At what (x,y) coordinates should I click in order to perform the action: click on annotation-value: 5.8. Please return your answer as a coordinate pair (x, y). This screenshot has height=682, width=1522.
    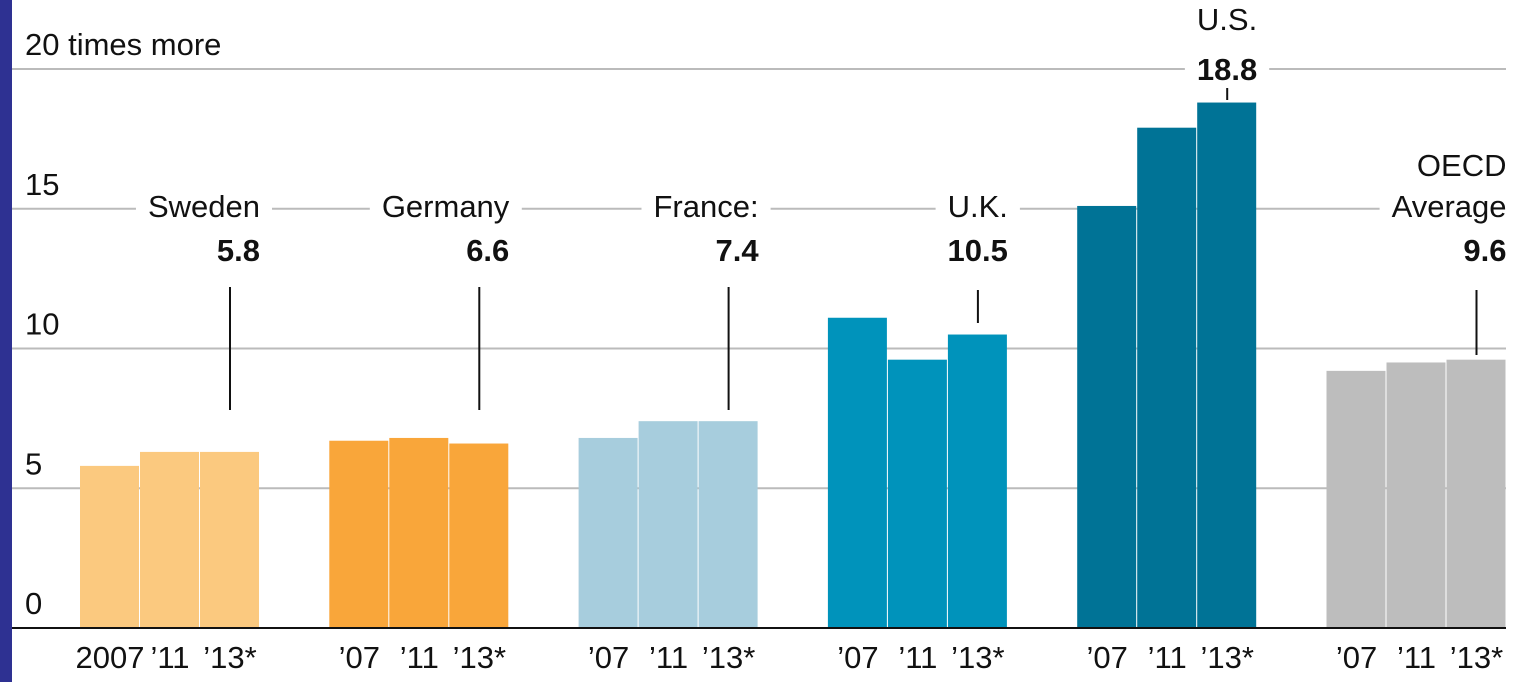
    Looking at the image, I should click on (238, 250).